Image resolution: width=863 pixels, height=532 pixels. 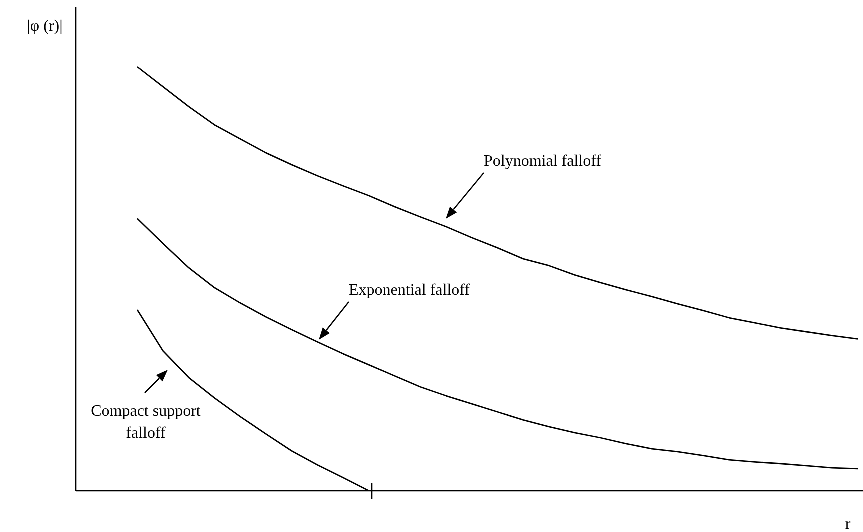 What do you see at coordinates (543, 161) in the screenshot?
I see `annotation: Polynomial falloff` at bounding box center [543, 161].